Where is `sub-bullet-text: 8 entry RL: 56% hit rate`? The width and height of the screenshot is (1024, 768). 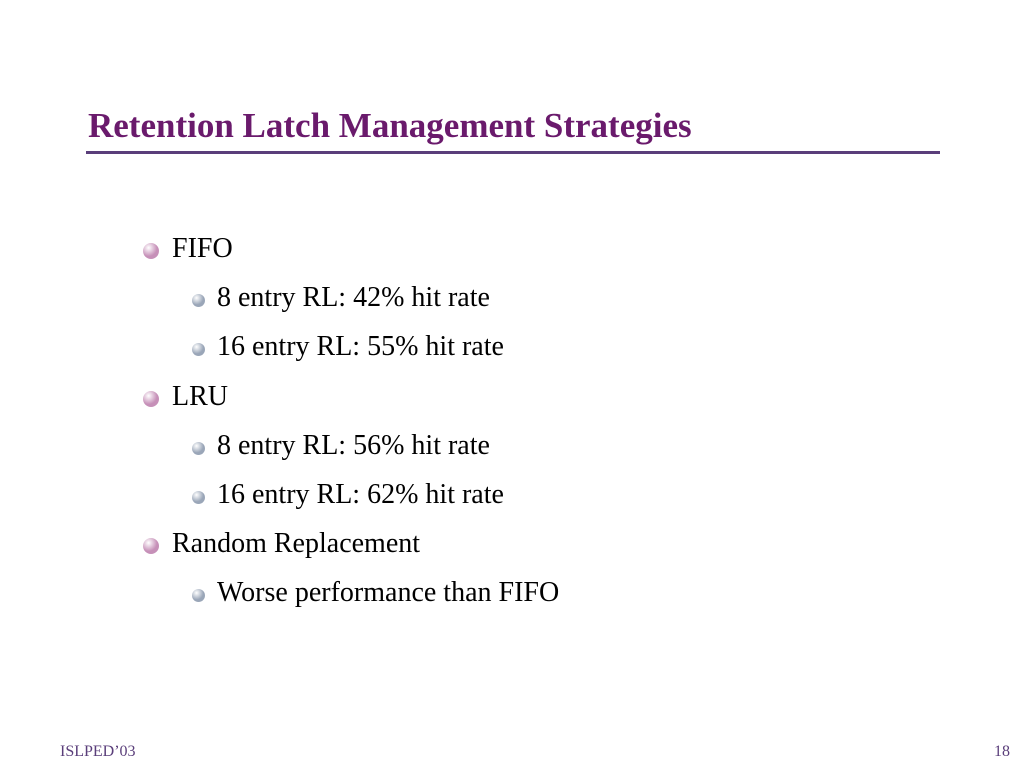
sub-bullet-text: 8 entry RL: 56% hit rate is located at coordinates (353, 445).